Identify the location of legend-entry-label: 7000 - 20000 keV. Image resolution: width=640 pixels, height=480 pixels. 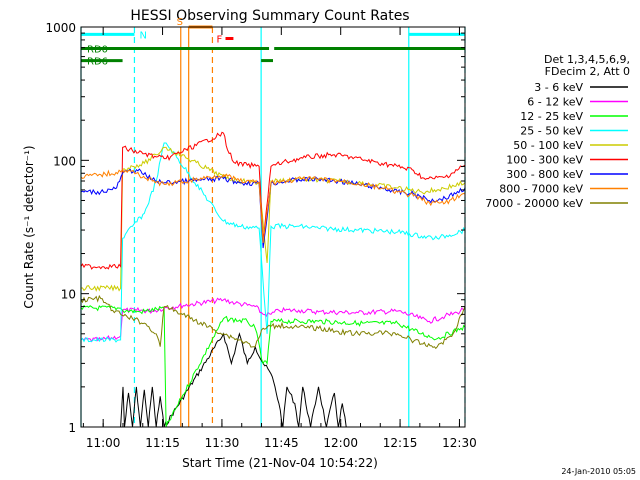
(534, 203).